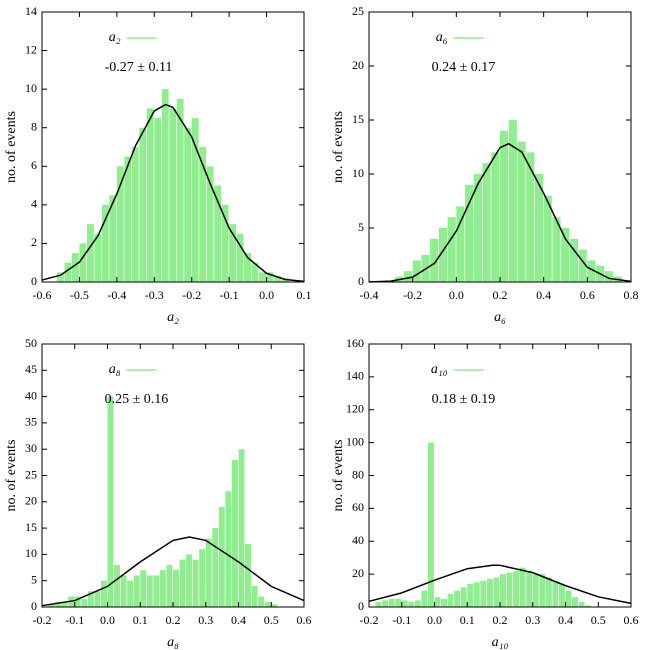 The width and height of the screenshot is (650, 650). I want to click on y-tick-label: 0, so click(34, 606).